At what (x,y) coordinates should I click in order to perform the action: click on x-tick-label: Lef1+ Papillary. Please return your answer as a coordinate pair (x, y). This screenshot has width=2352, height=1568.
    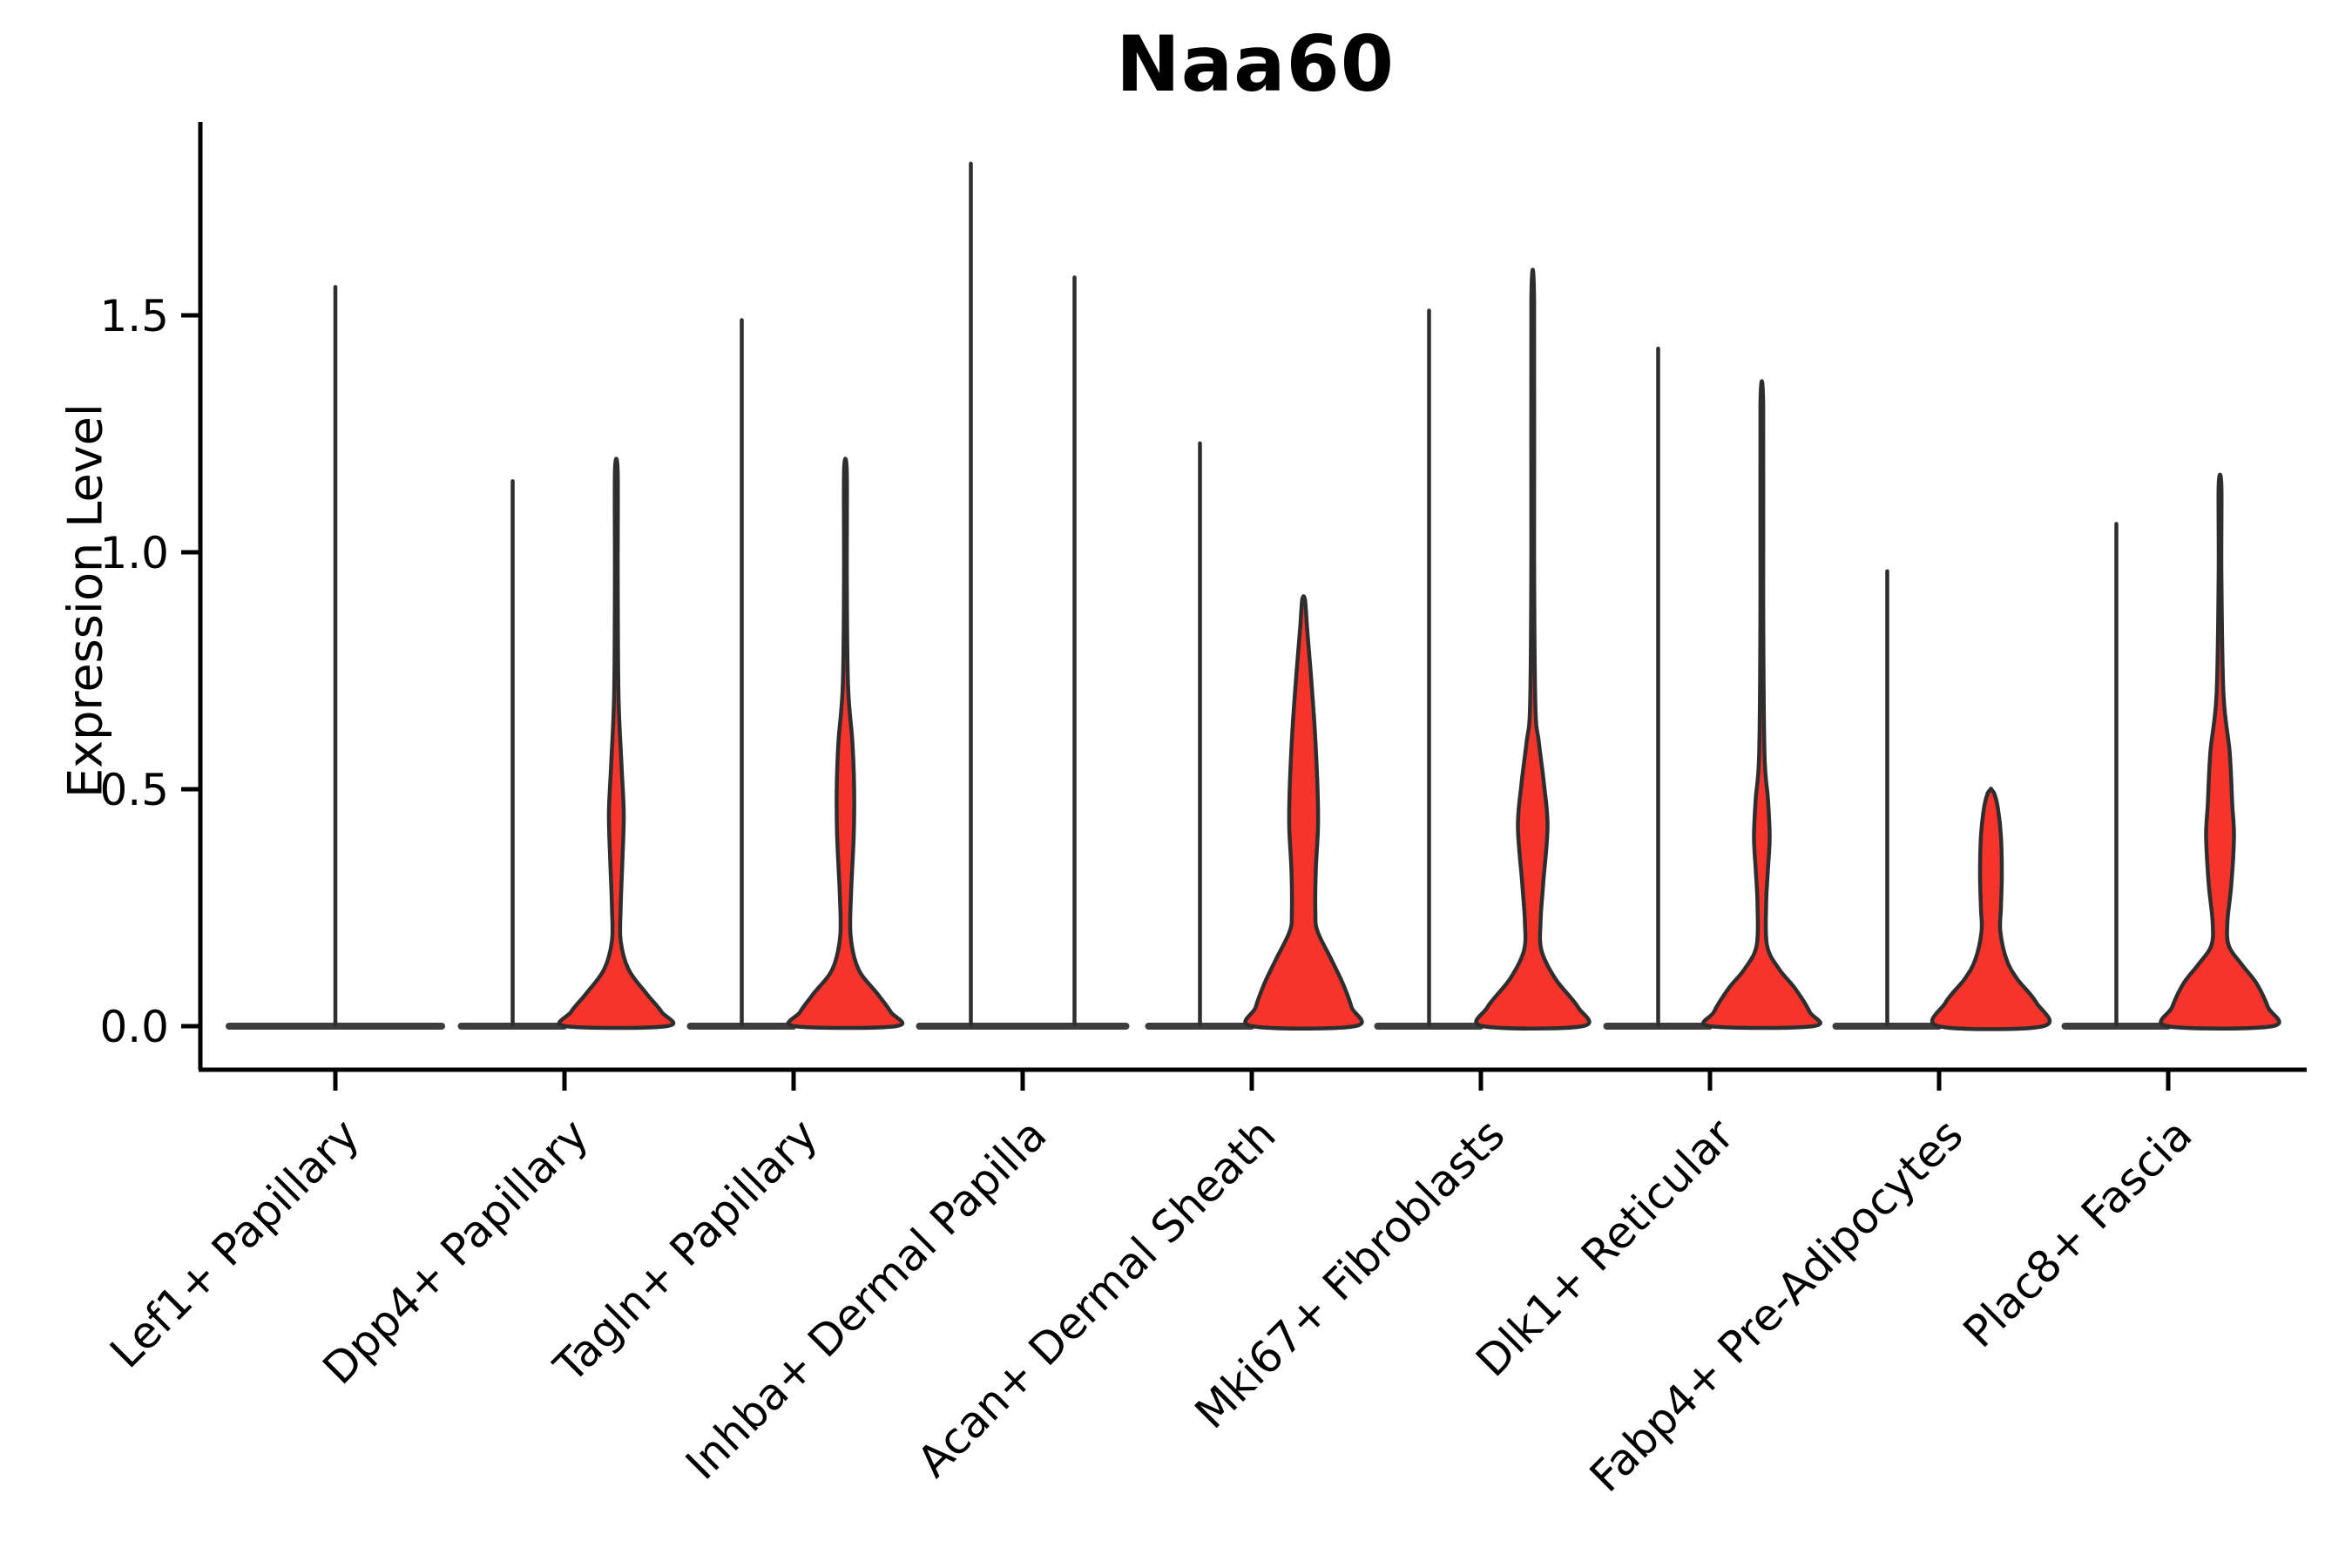
    Looking at the image, I should click on (234, 1243).